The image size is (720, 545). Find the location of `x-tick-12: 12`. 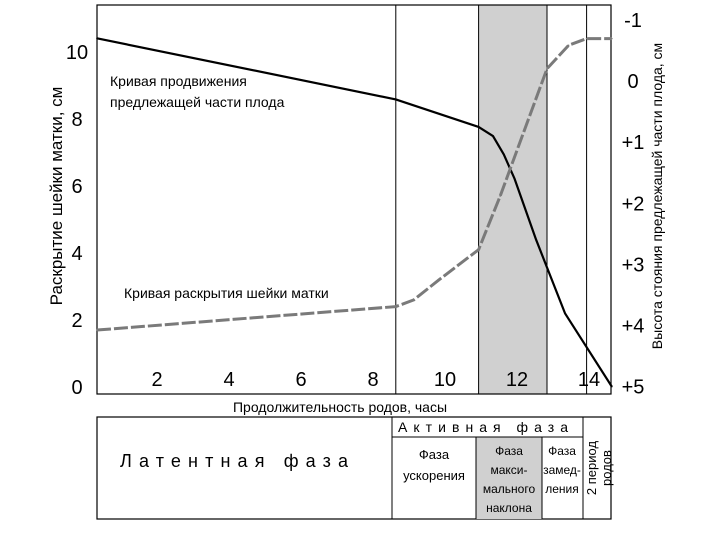

x-tick-12: 12 is located at coordinates (517, 380).